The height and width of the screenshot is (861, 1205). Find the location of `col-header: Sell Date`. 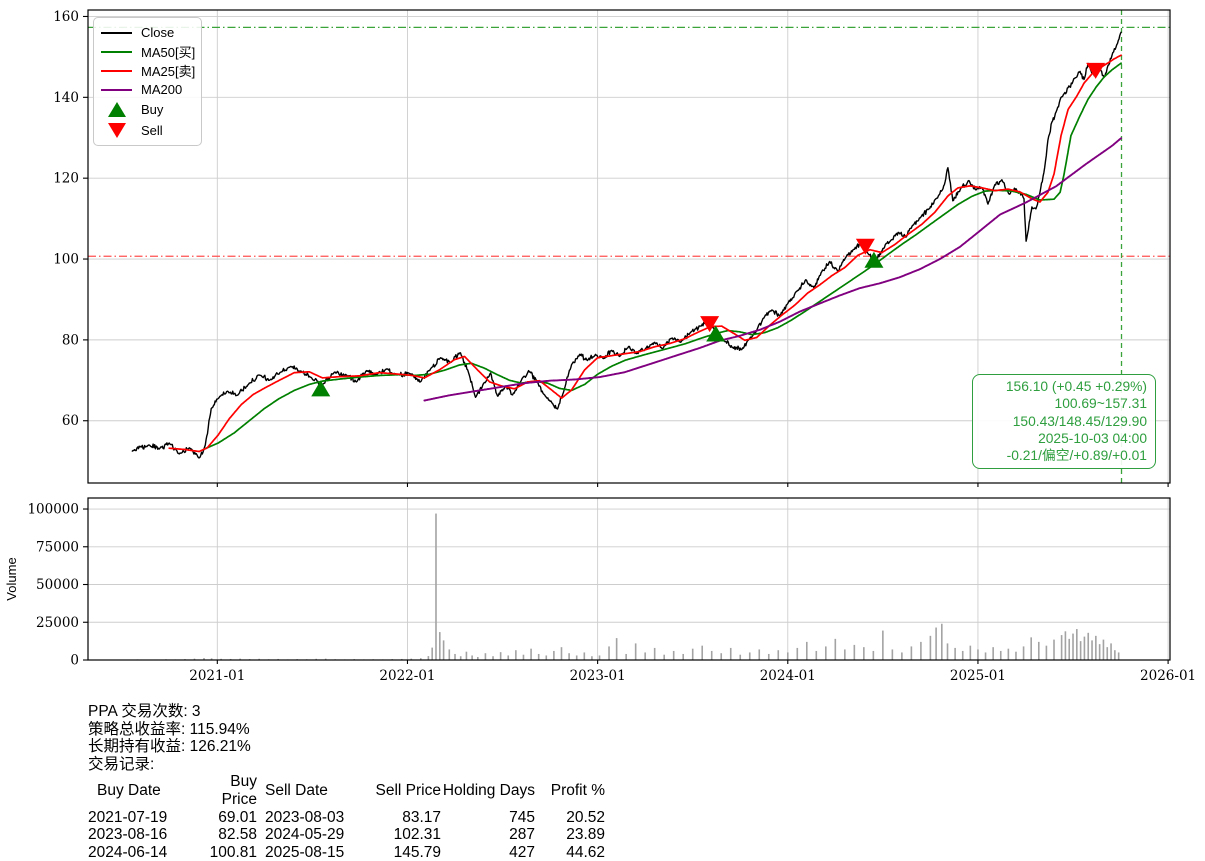

col-header: Sell Date is located at coordinates (313, 790).